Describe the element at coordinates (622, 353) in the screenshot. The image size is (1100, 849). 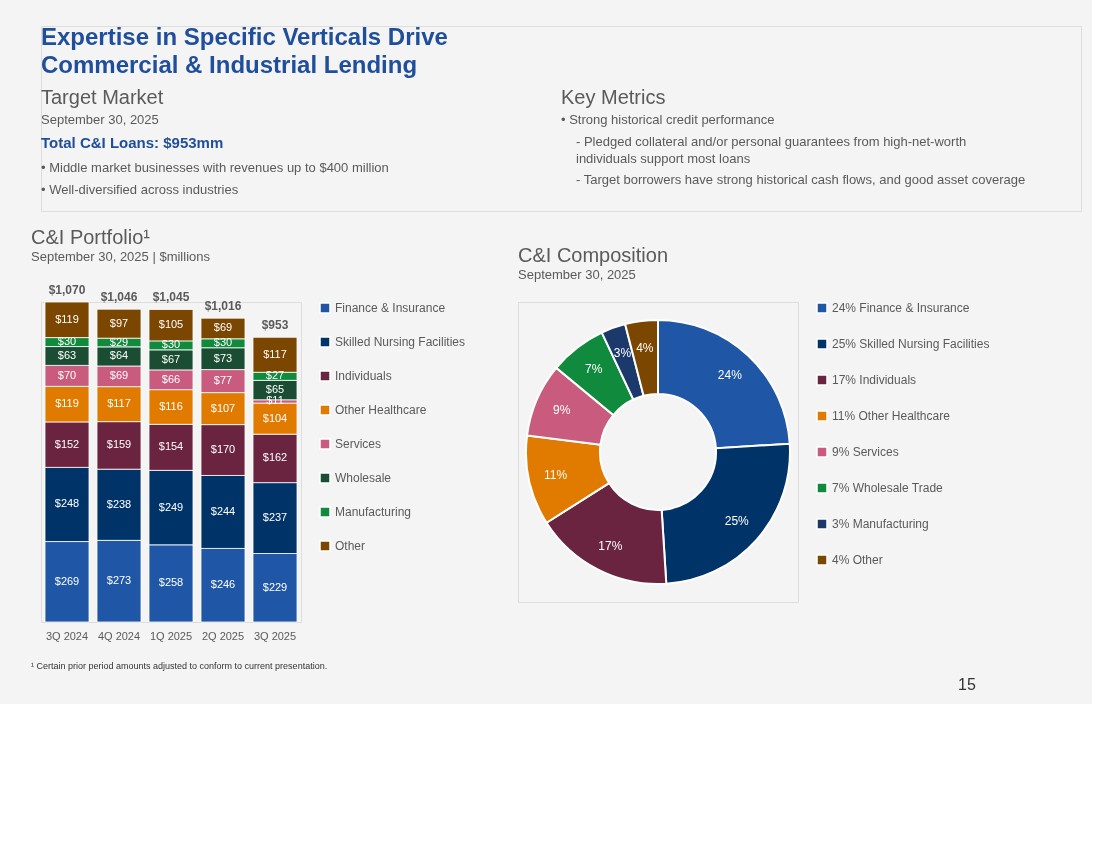
I see `data-label: 3%` at that location.